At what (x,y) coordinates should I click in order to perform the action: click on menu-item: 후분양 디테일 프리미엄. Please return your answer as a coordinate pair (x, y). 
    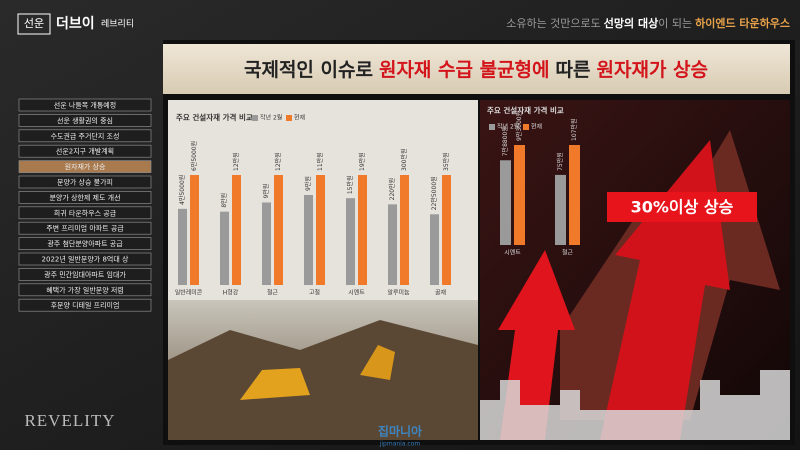
    Looking at the image, I should click on (85, 305).